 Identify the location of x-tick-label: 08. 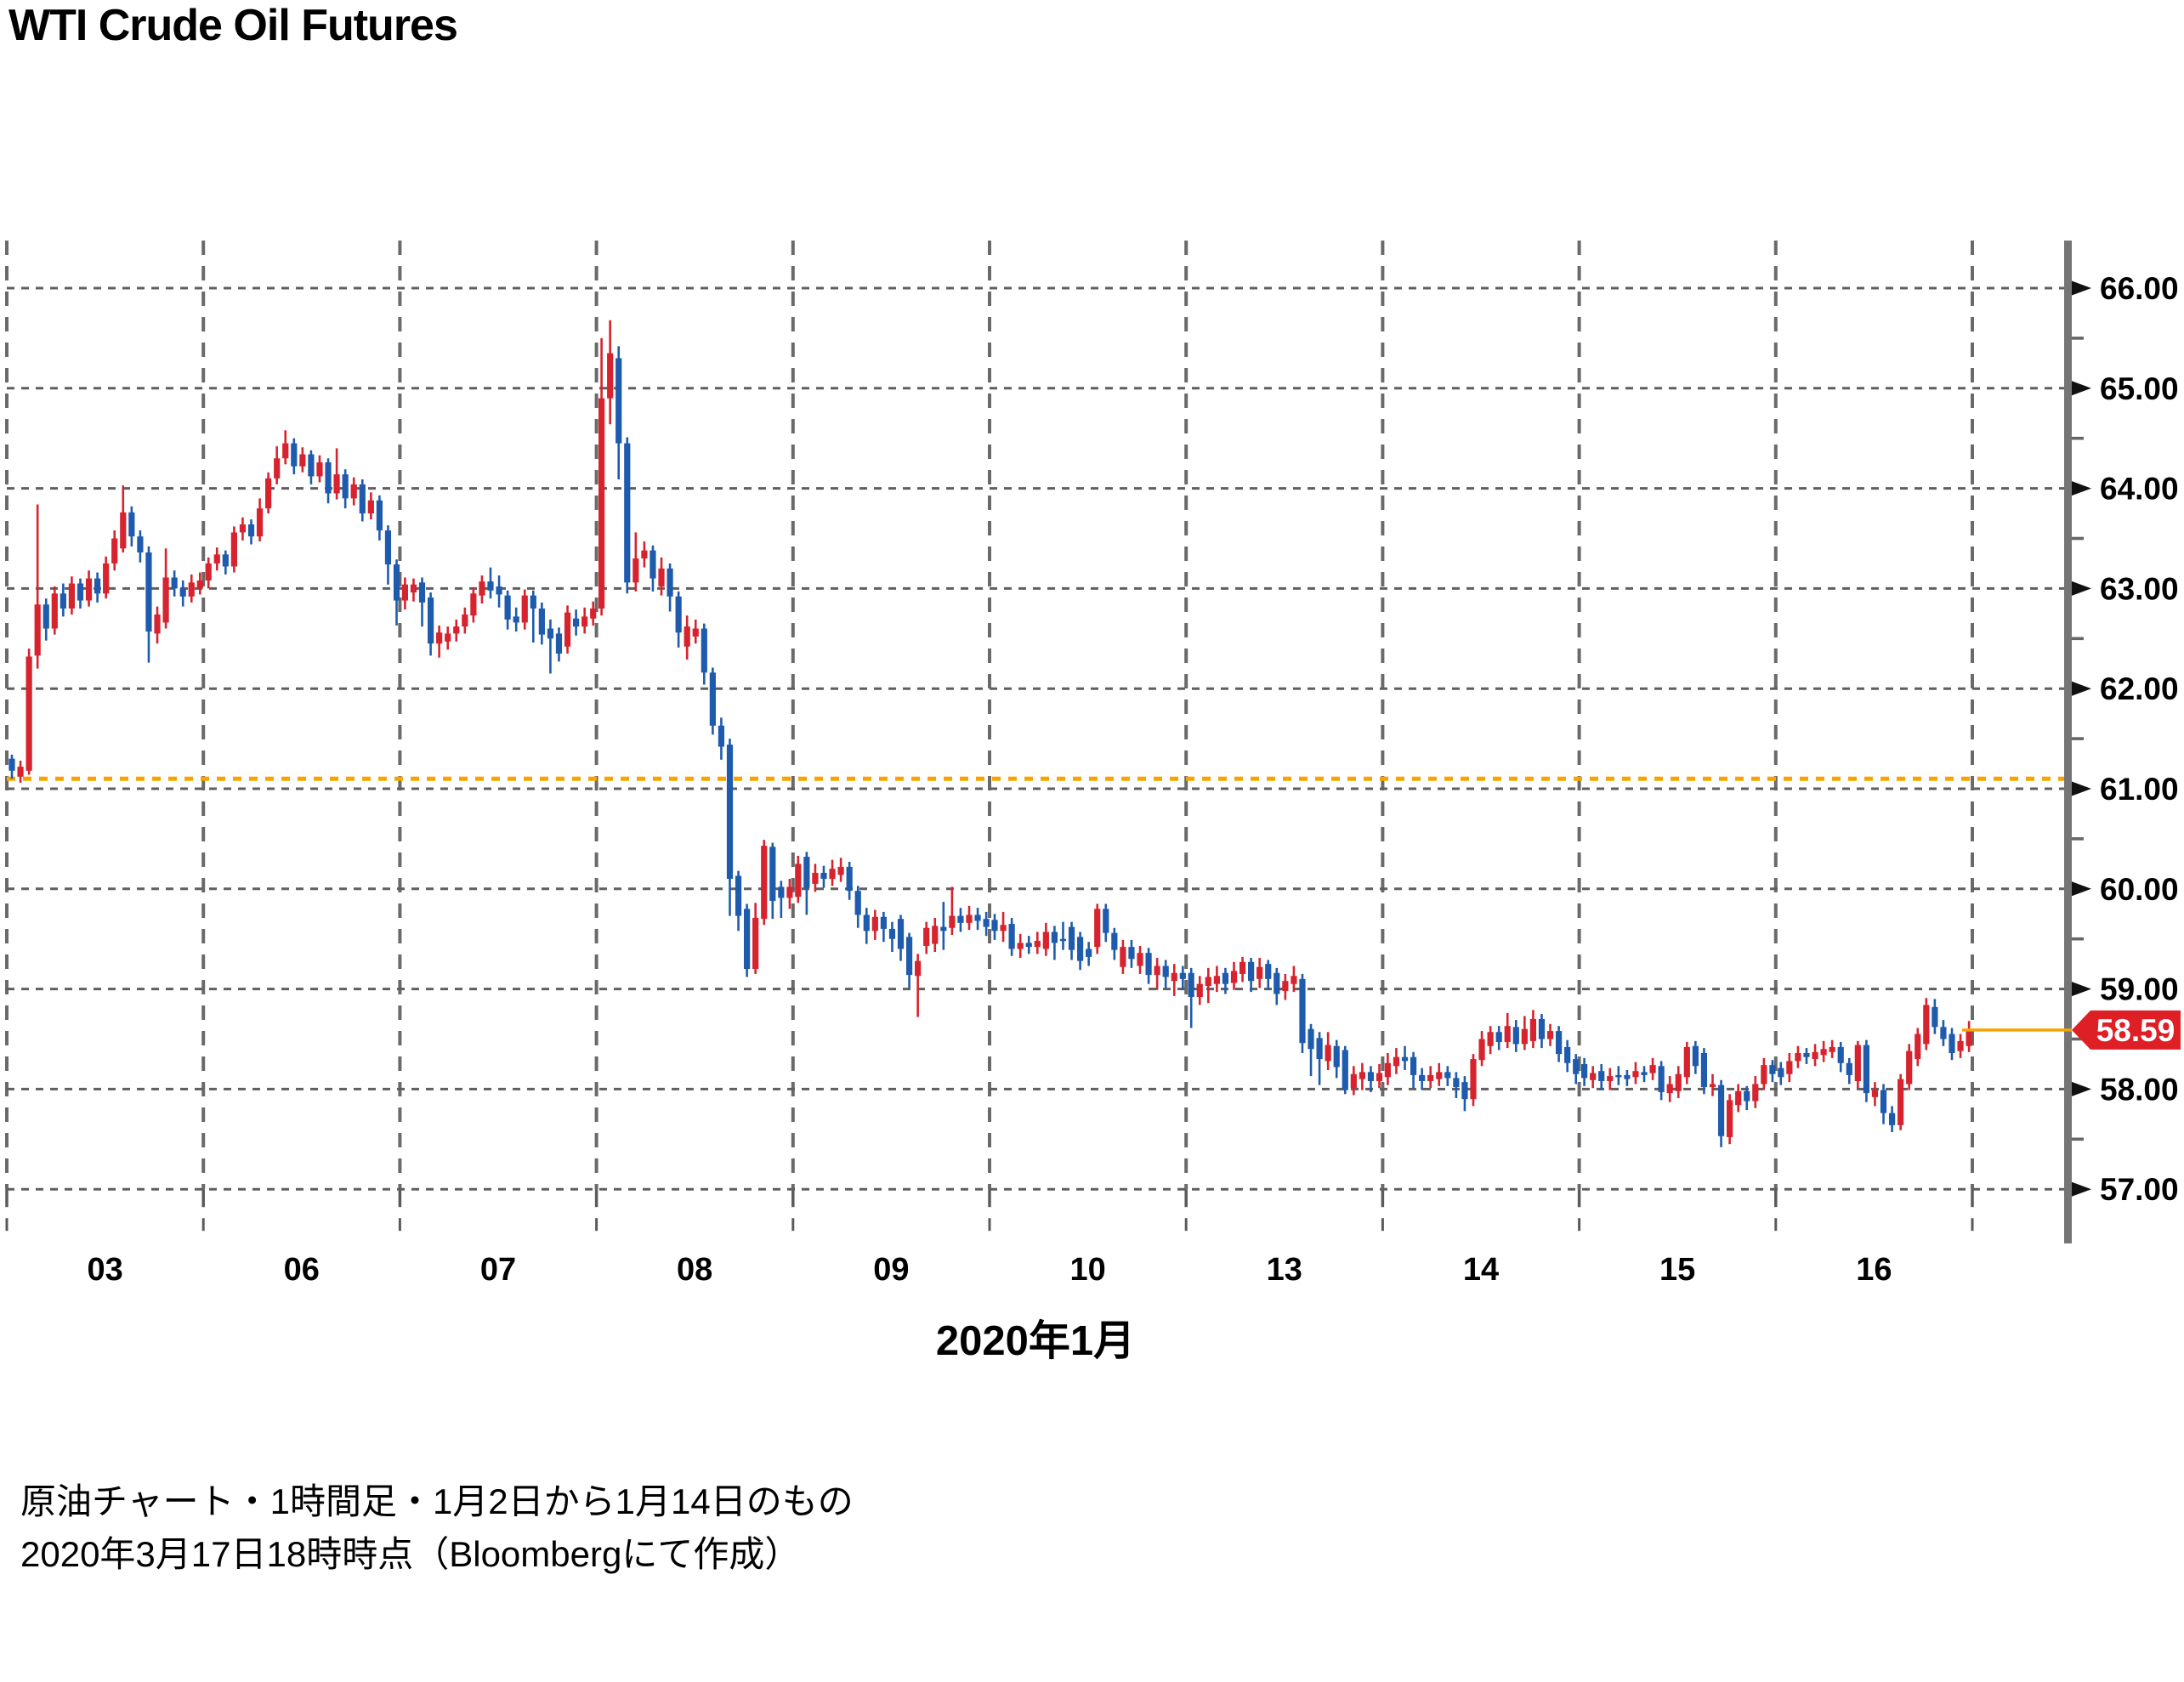
(694, 1270).